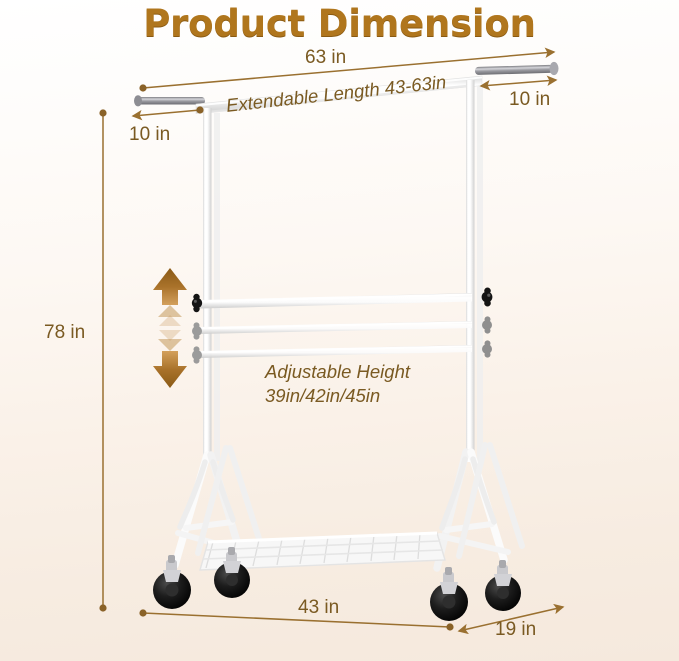 The width and height of the screenshot is (679, 661). I want to click on dimline-base-width, so click(296, 620).